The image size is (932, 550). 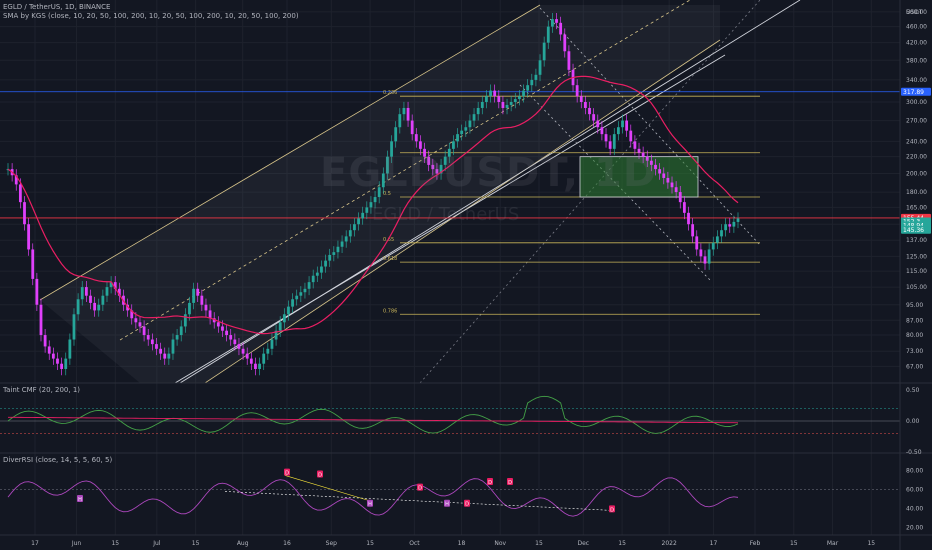 What do you see at coordinates (639, 177) in the screenshot?
I see `green-zone` at bounding box center [639, 177].